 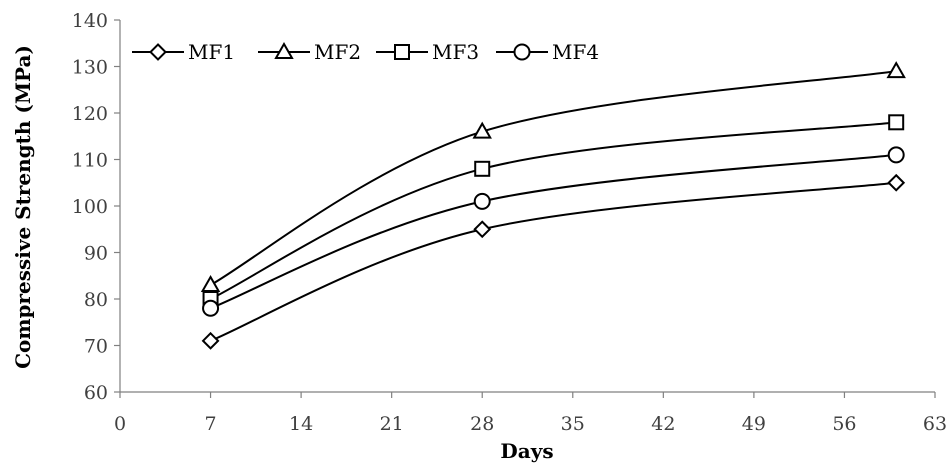 What do you see at coordinates (96, 393) in the screenshot?
I see `y-tick-label: 60` at bounding box center [96, 393].